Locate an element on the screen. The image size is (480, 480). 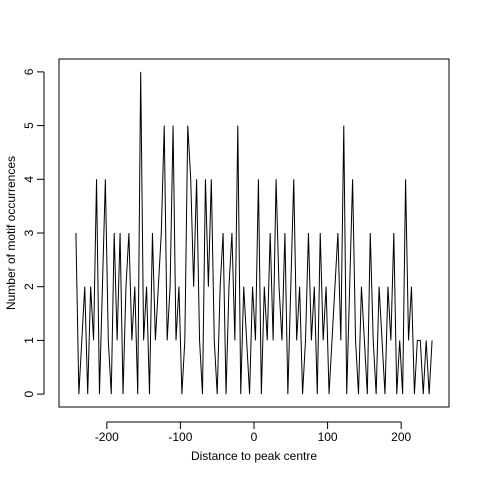
x-tick-label: -100 is located at coordinates (180, 437).